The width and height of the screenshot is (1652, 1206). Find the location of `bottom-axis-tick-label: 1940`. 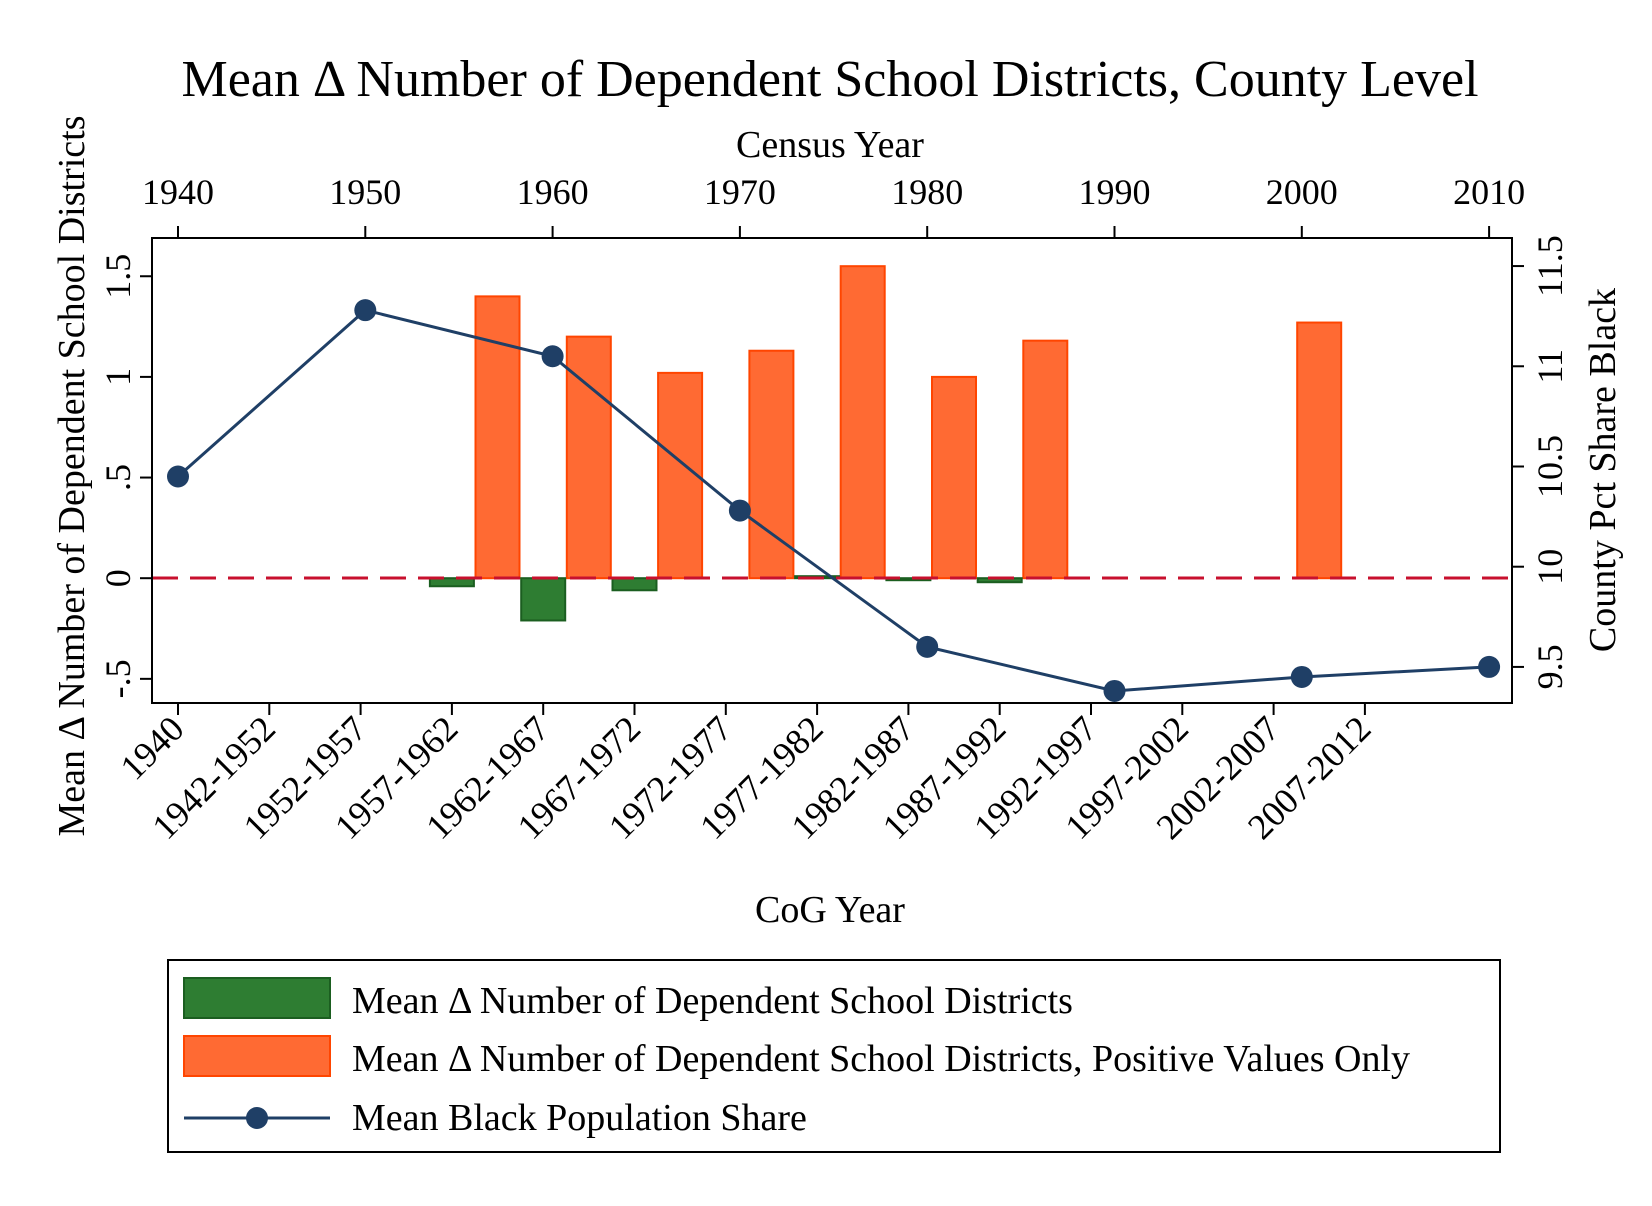

bottom-axis-tick-label: 1940 is located at coordinates (151, 747).